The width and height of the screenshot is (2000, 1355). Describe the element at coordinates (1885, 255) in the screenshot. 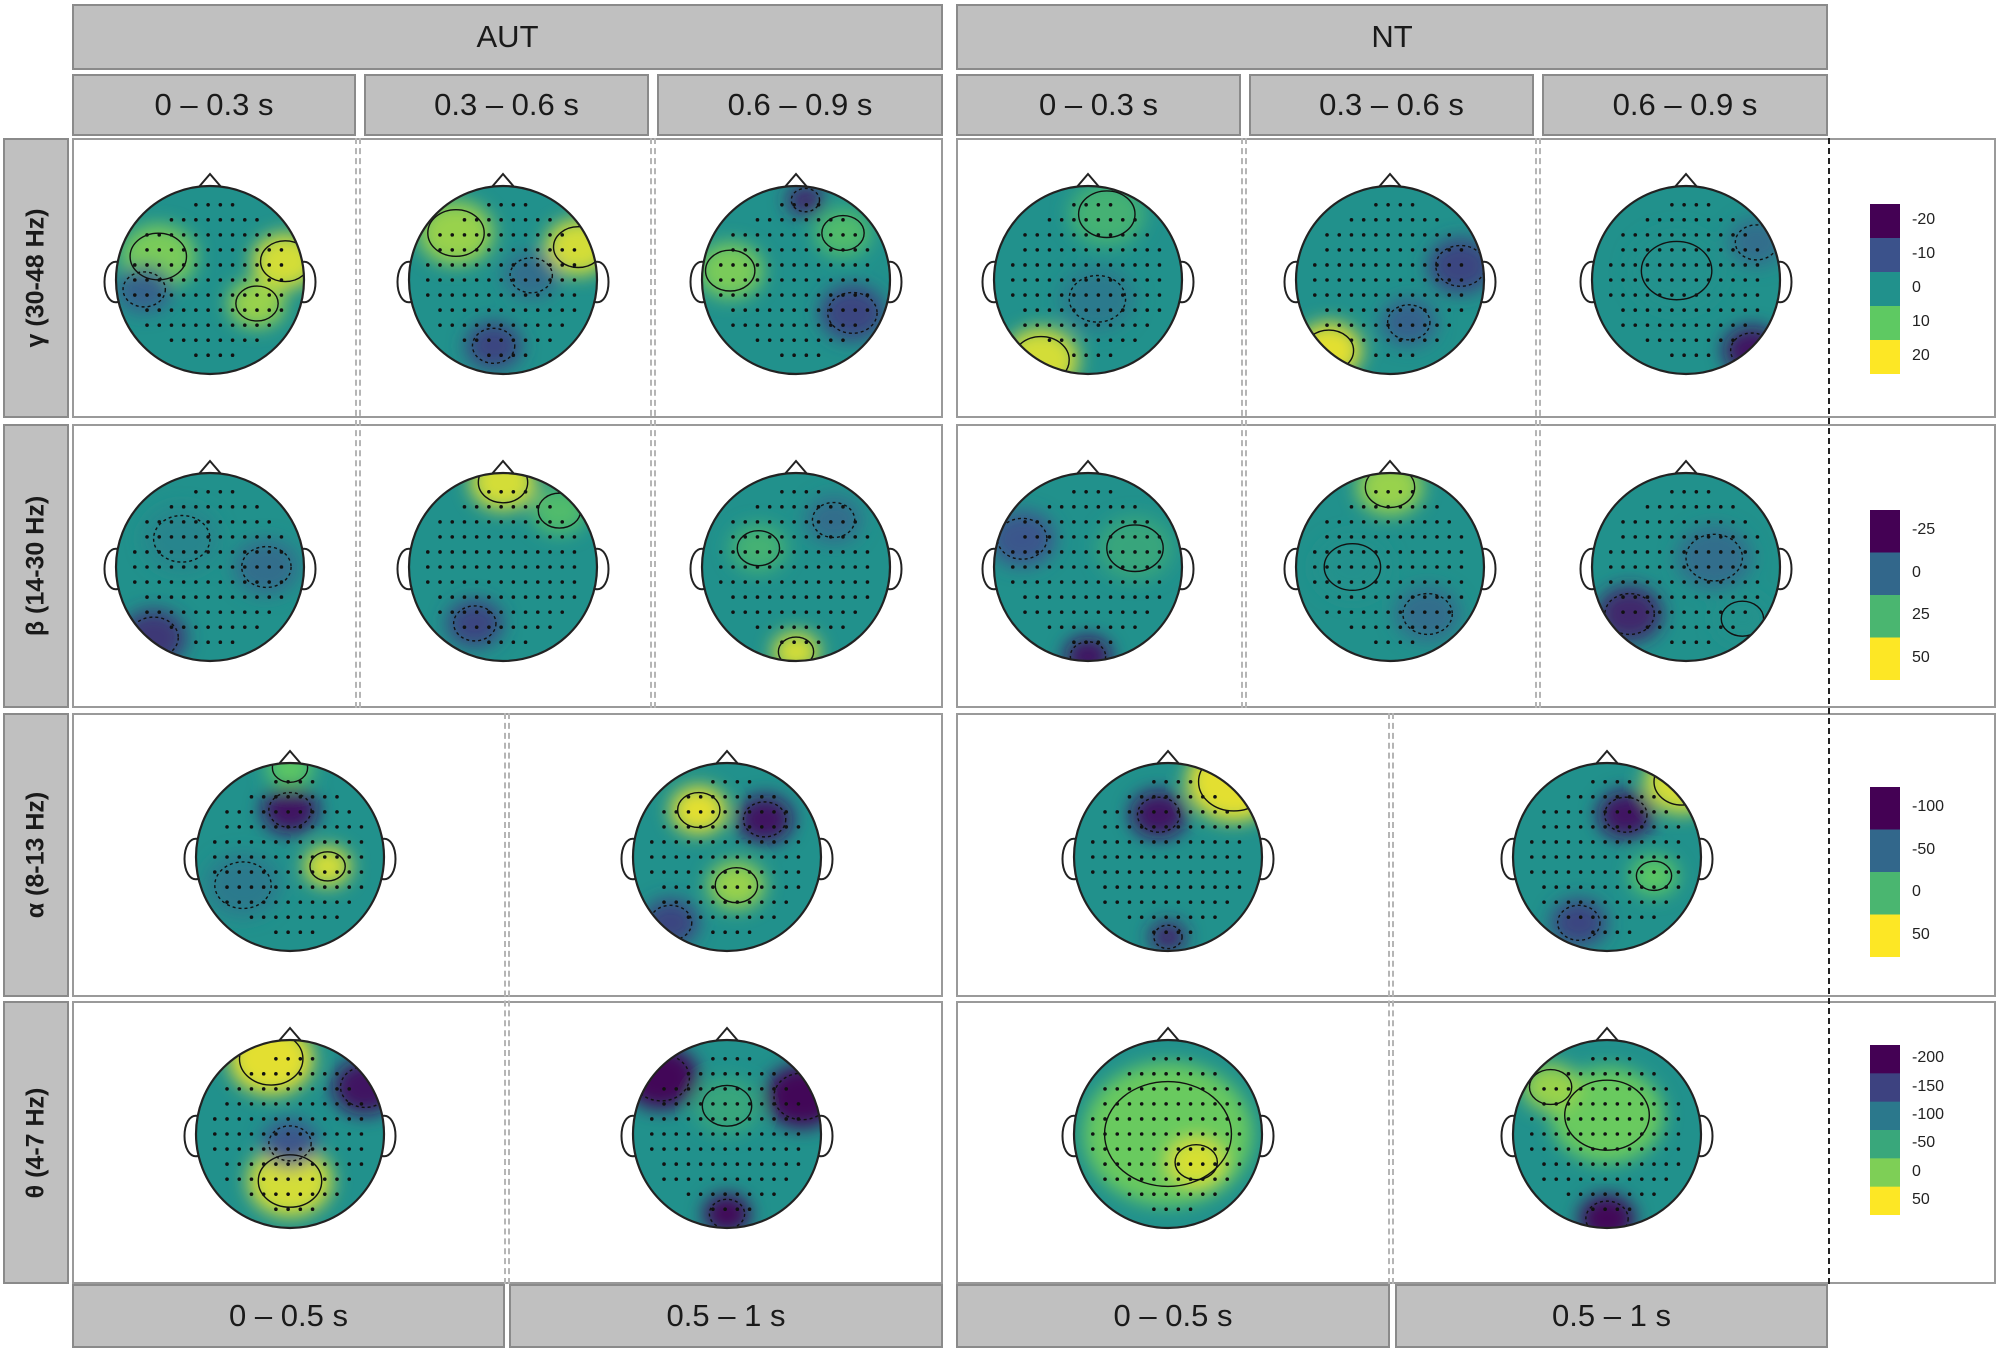

I see `colorbar-segment` at that location.